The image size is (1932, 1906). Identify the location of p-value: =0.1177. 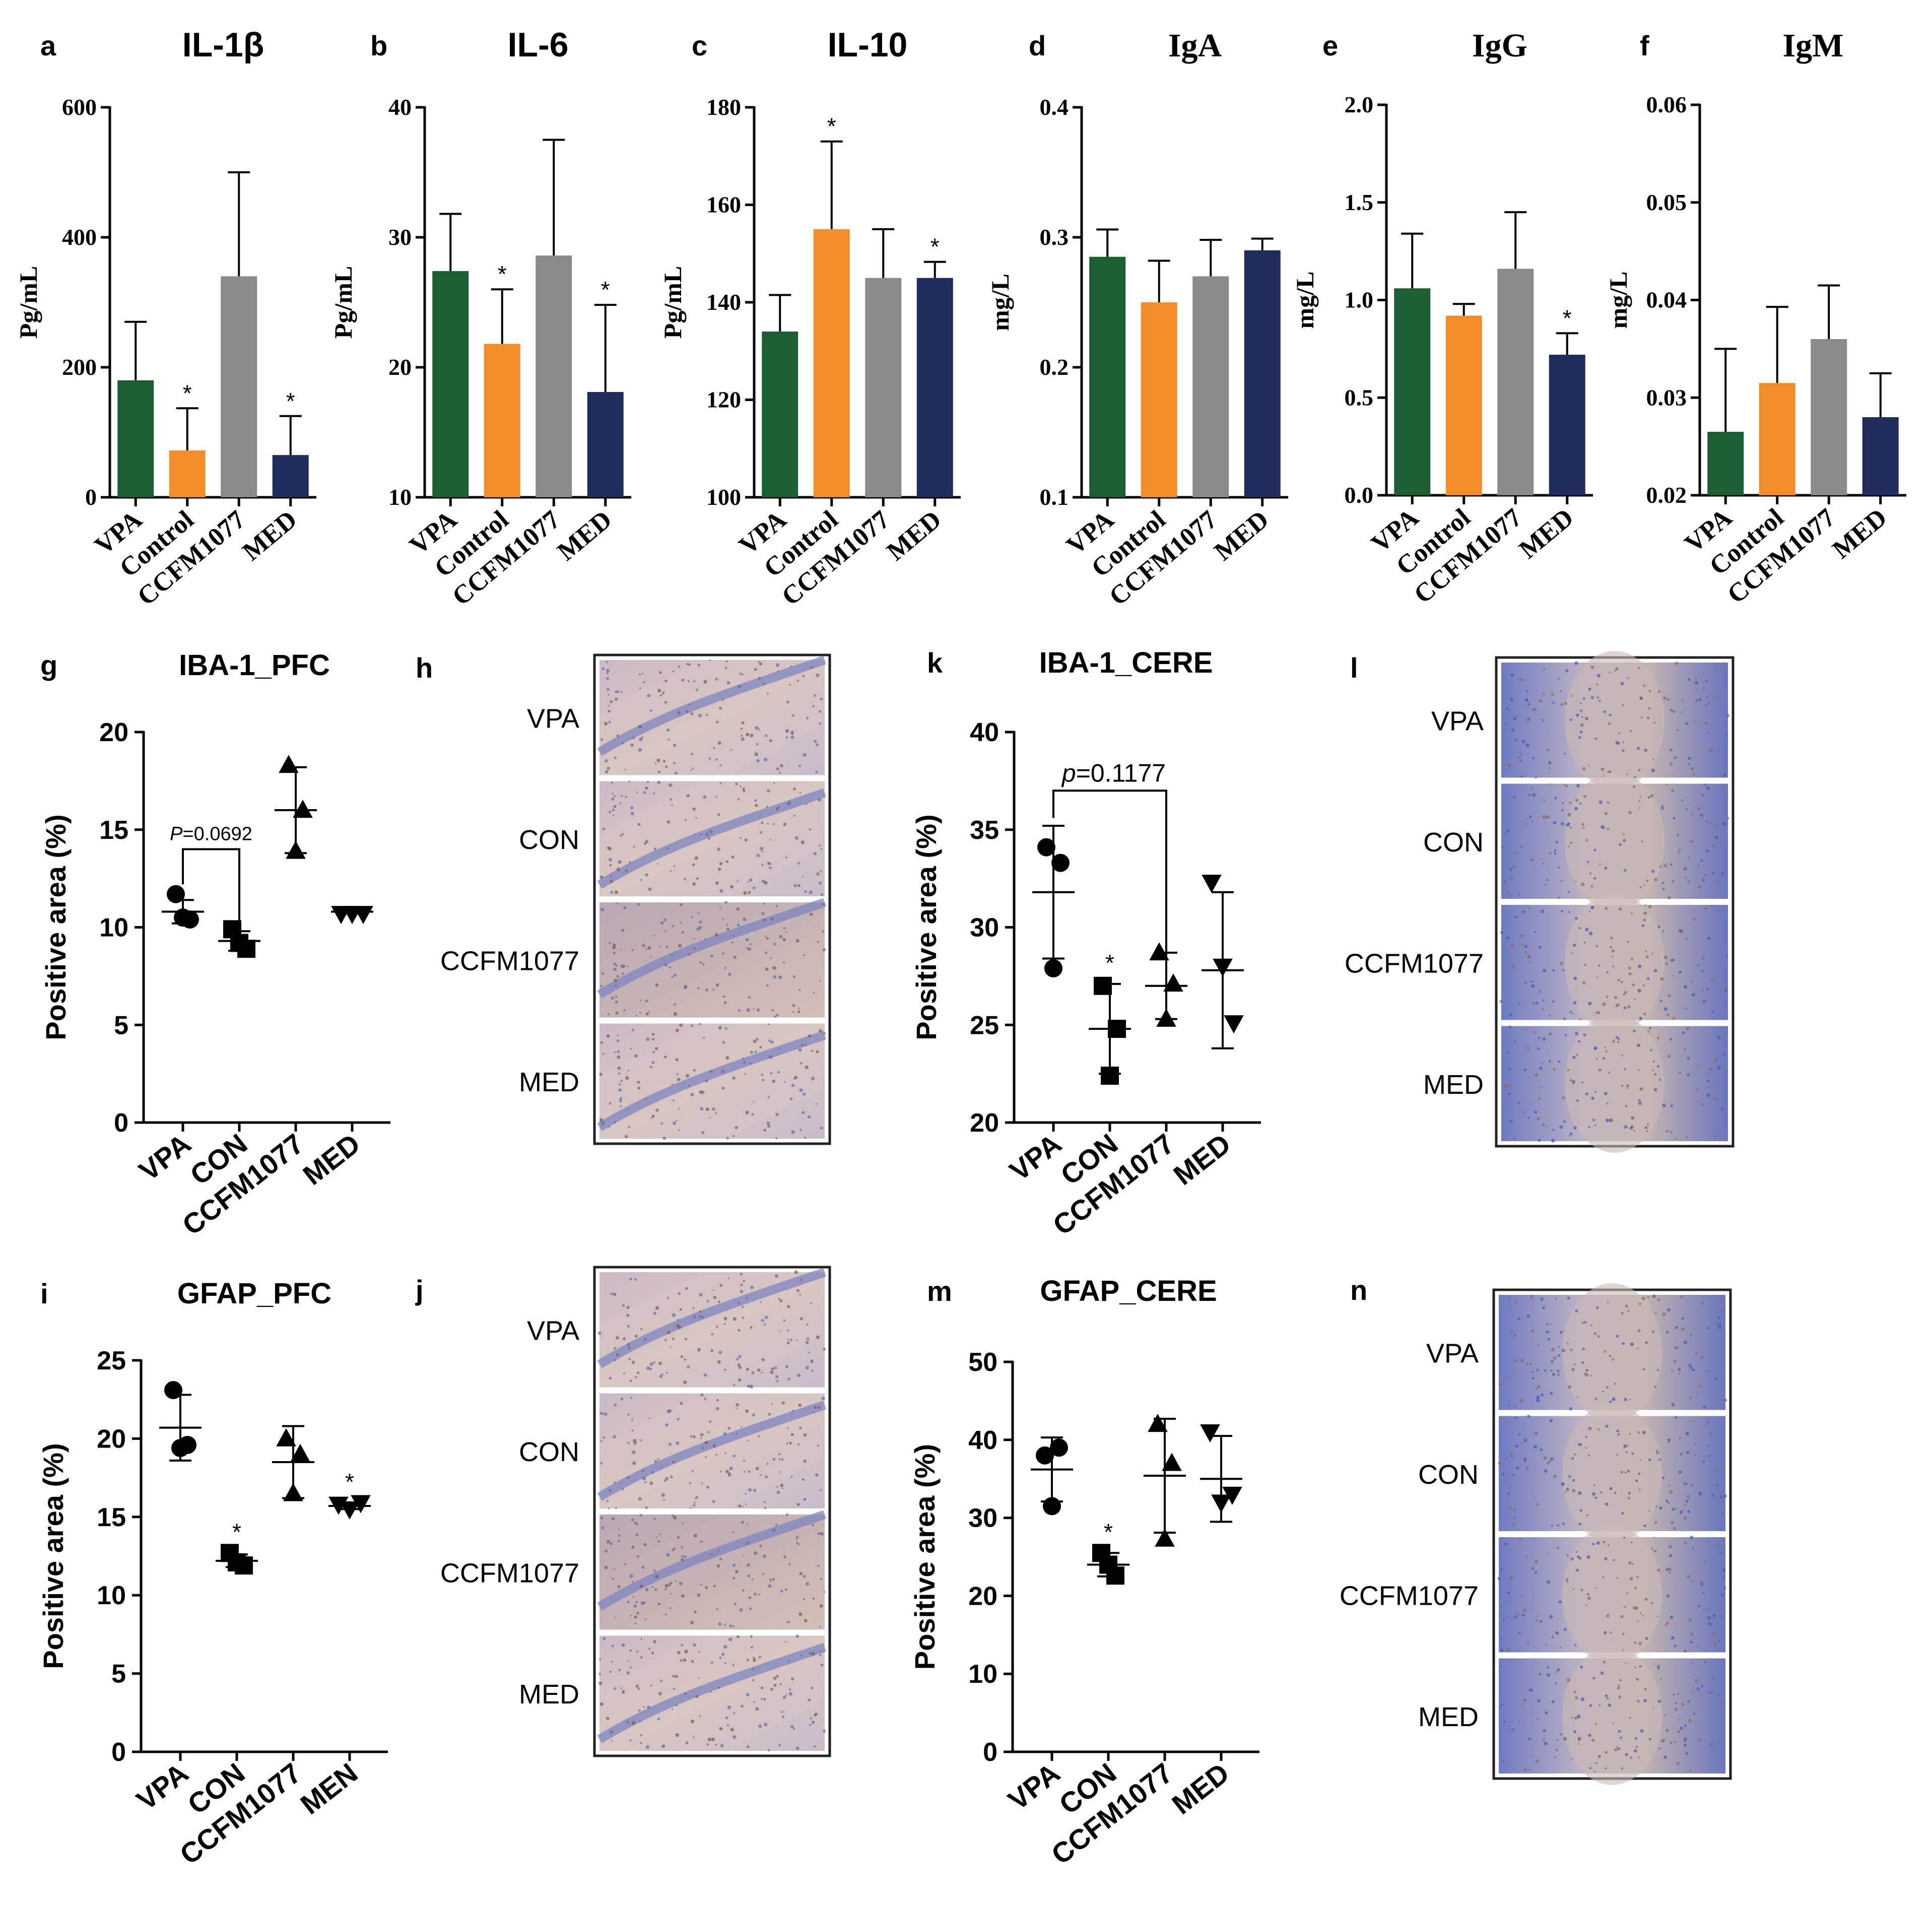
(1121, 773).